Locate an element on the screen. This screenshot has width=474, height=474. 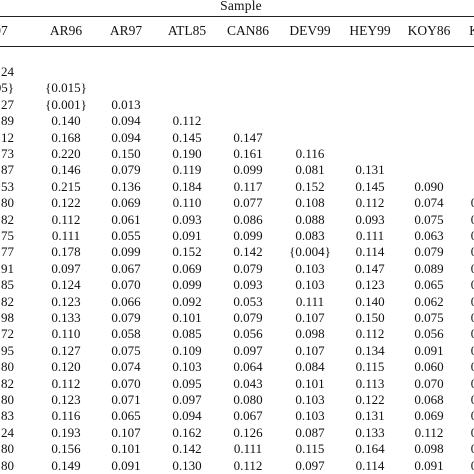
table-cell: 0.094 is located at coordinates (126, 137).